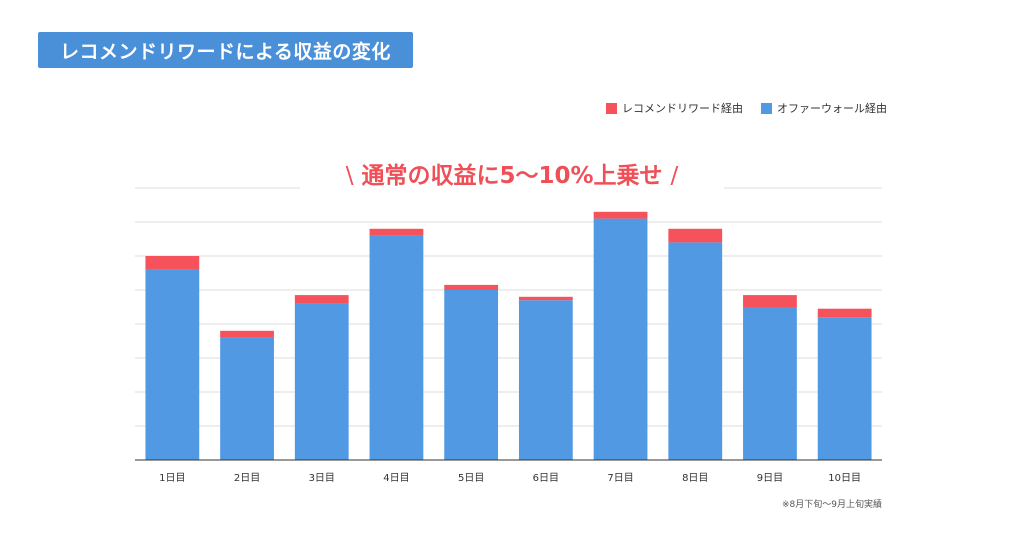 The height and width of the screenshot is (559, 1024). I want to click on legend-swatch-recommend, so click(611, 108).